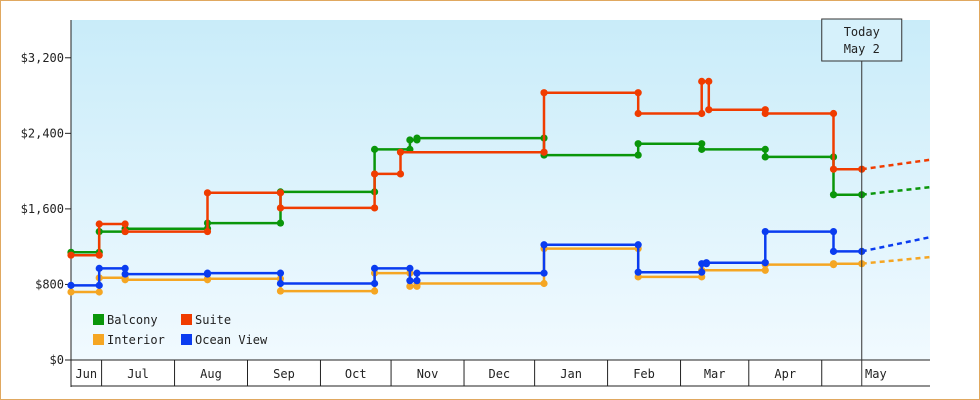 This screenshot has height=400, width=980. I want to click on legend-label: Ocean View, so click(231, 340).